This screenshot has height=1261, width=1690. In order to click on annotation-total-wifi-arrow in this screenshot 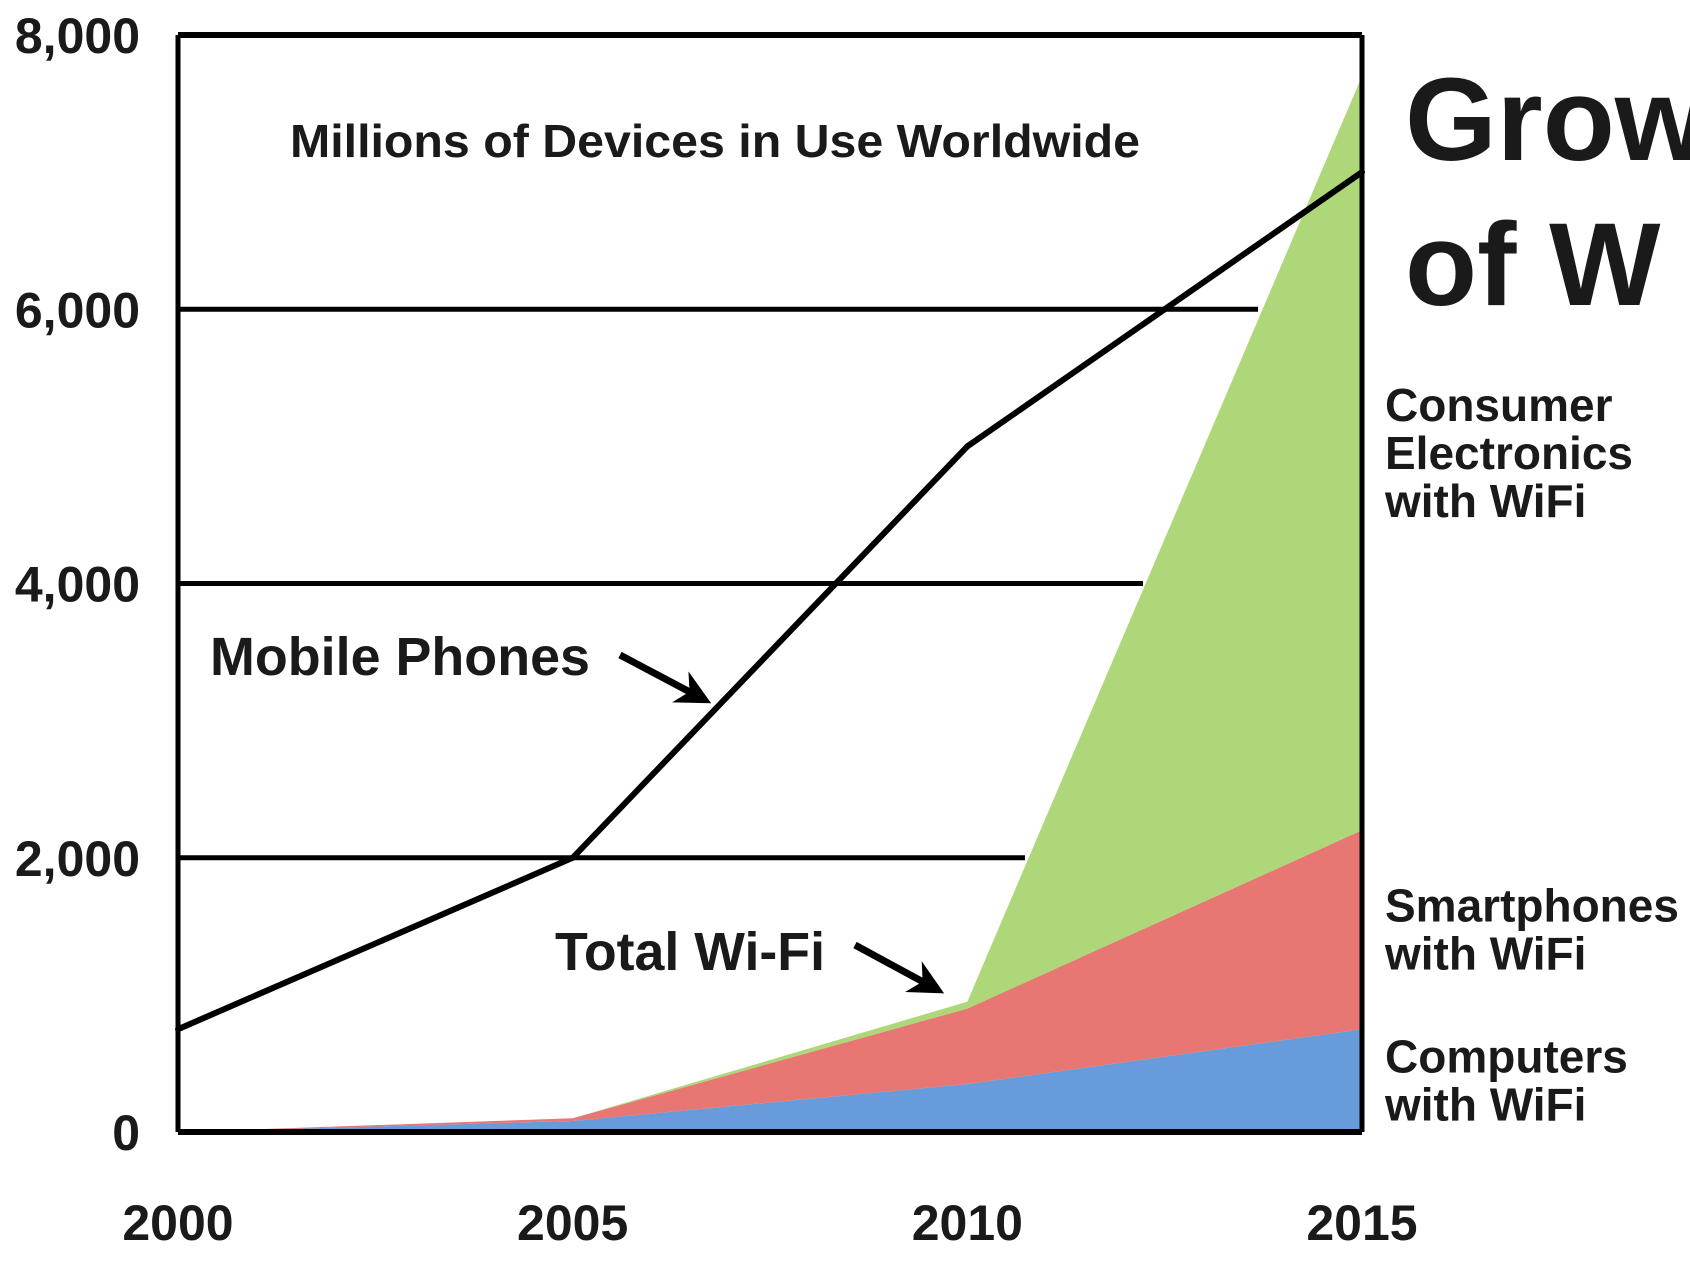, I will do `click(899, 967)`.